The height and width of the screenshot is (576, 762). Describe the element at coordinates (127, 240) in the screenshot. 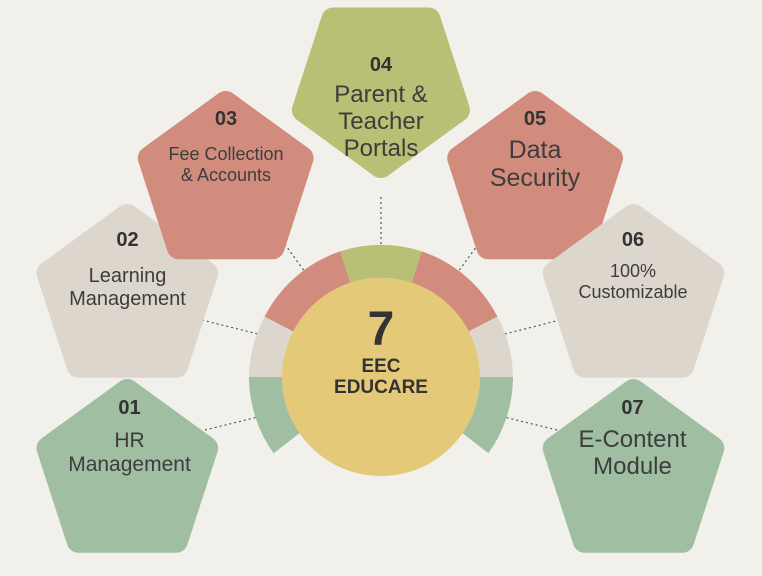

I see `item-02-number: 02` at that location.